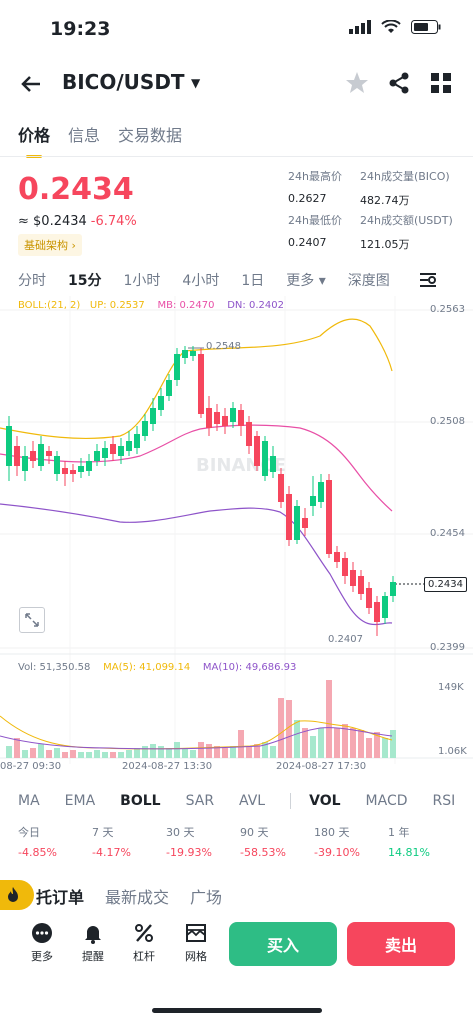 The width and height of the screenshot is (473, 1024). What do you see at coordinates (189, 852) in the screenshot?
I see `perf-value: -19.93%` at bounding box center [189, 852].